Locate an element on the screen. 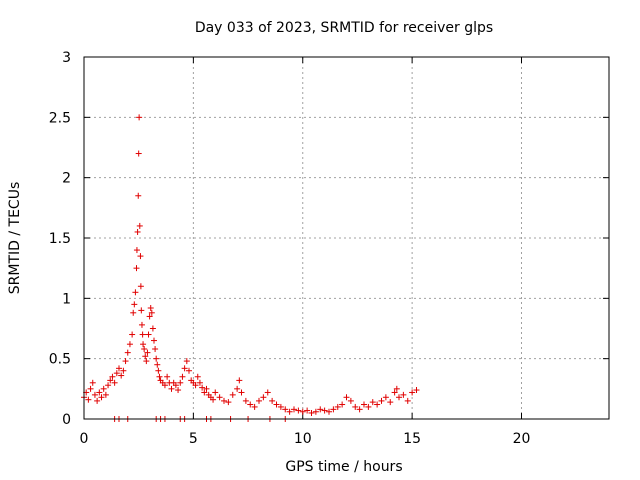 This screenshot has width=640, height=480. y-tick-label: 1 is located at coordinates (66, 299).